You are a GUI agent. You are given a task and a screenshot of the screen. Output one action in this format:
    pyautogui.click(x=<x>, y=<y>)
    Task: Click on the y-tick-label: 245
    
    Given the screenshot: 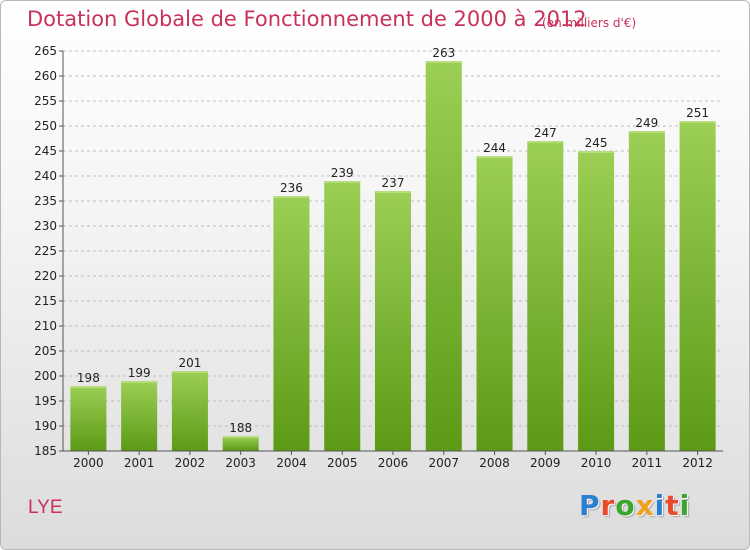 What is the action you would take?
    pyautogui.click(x=45, y=151)
    